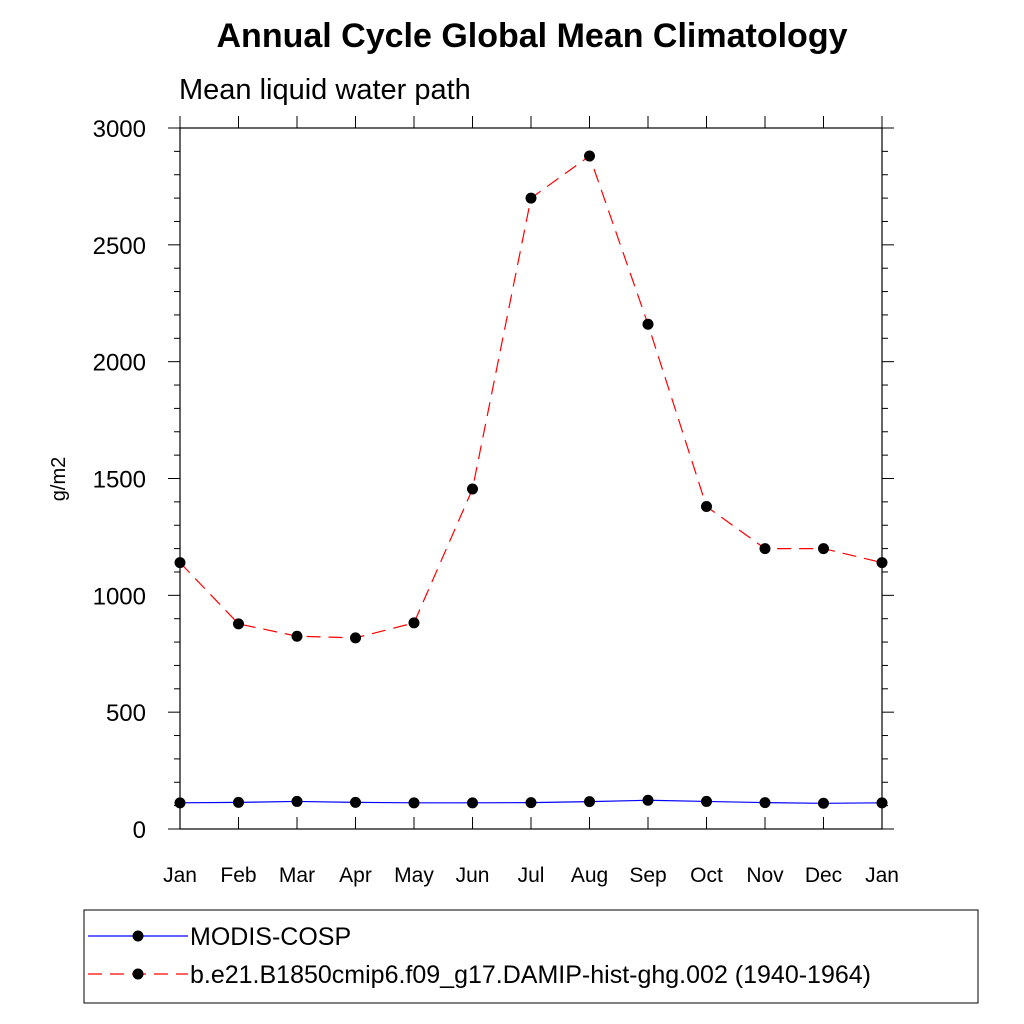 The width and height of the screenshot is (1024, 1024). I want to click on x-tick-label: Feb, so click(238, 875).